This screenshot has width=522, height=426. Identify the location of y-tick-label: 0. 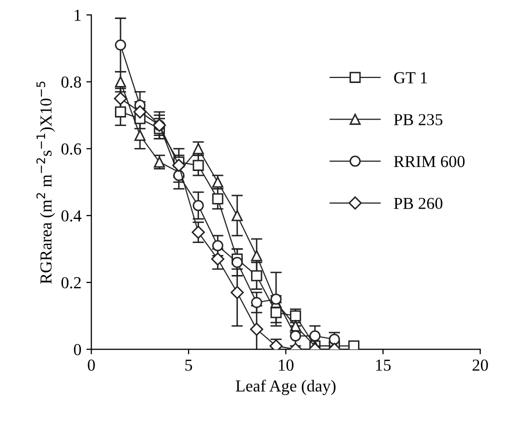
(77, 350).